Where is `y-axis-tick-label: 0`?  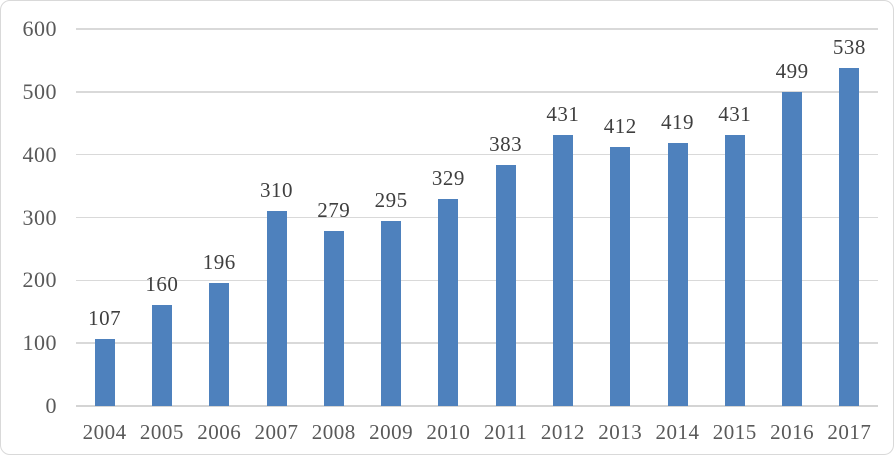
y-axis-tick-label: 0 is located at coordinates (51, 405).